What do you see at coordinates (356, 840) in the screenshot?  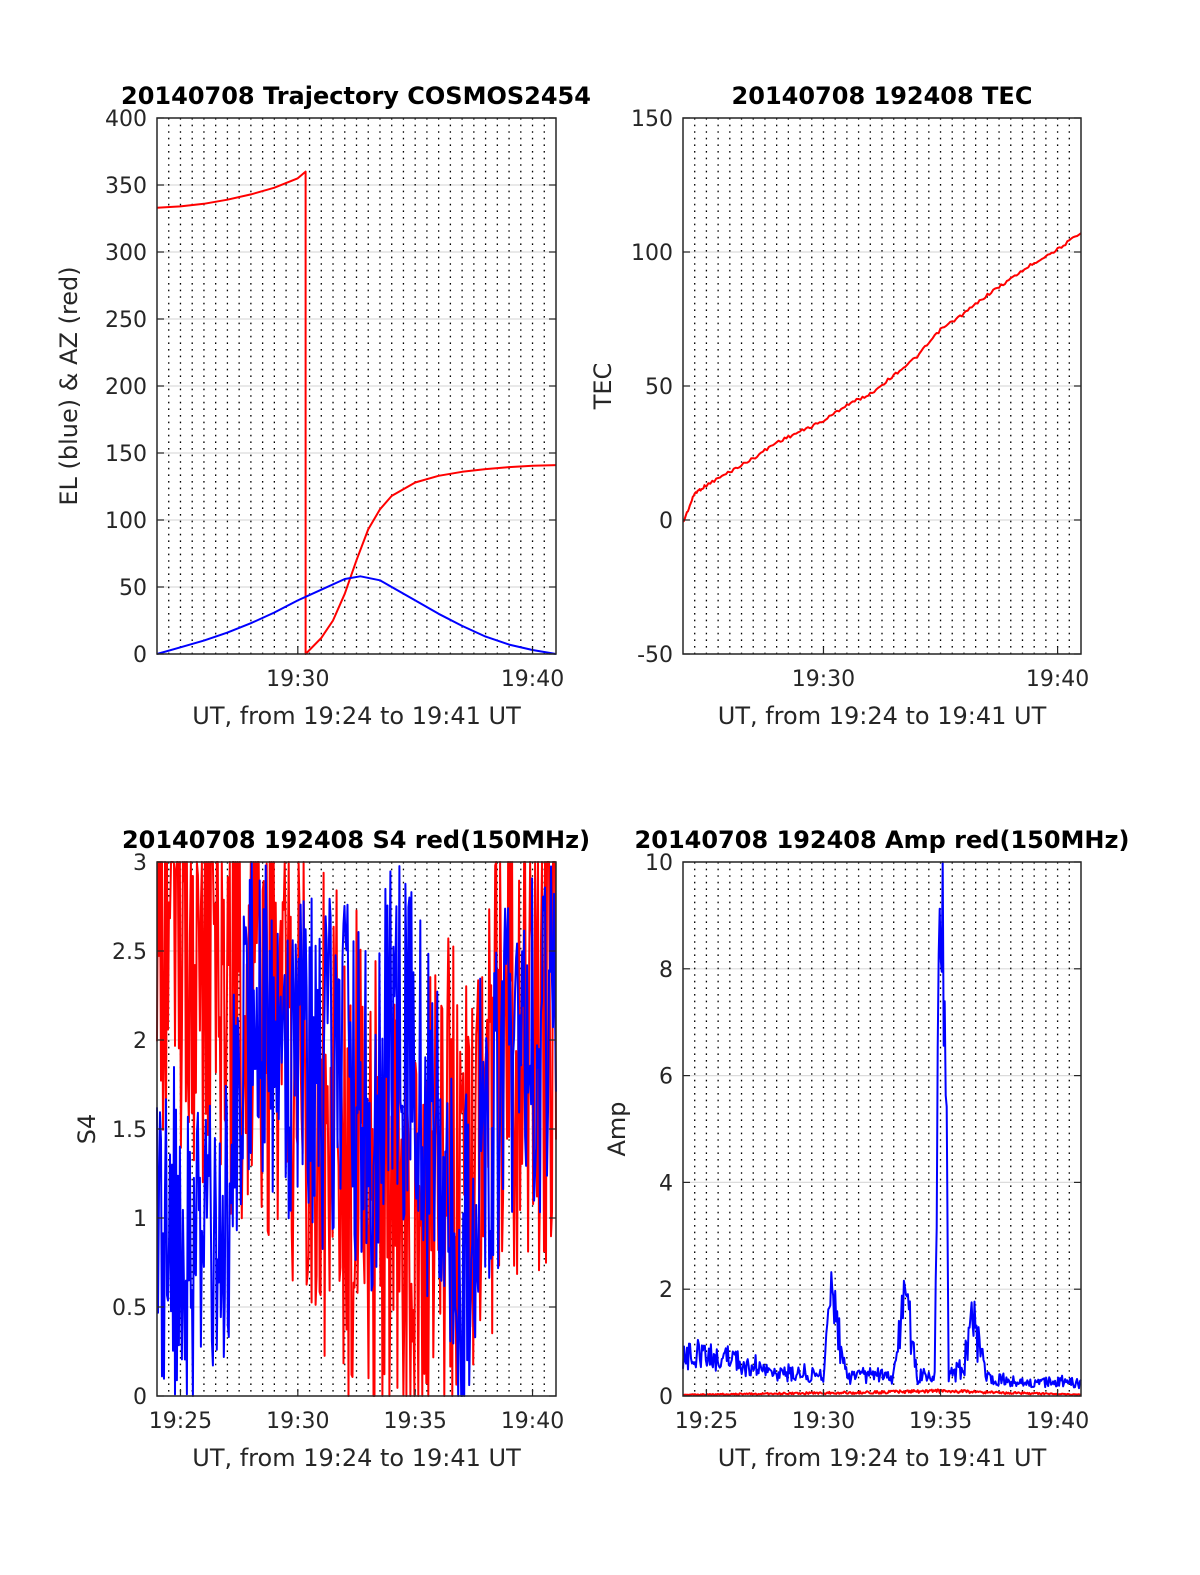 I see `chart-title: 20140708 192408 S4 red(150MHz)` at bounding box center [356, 840].